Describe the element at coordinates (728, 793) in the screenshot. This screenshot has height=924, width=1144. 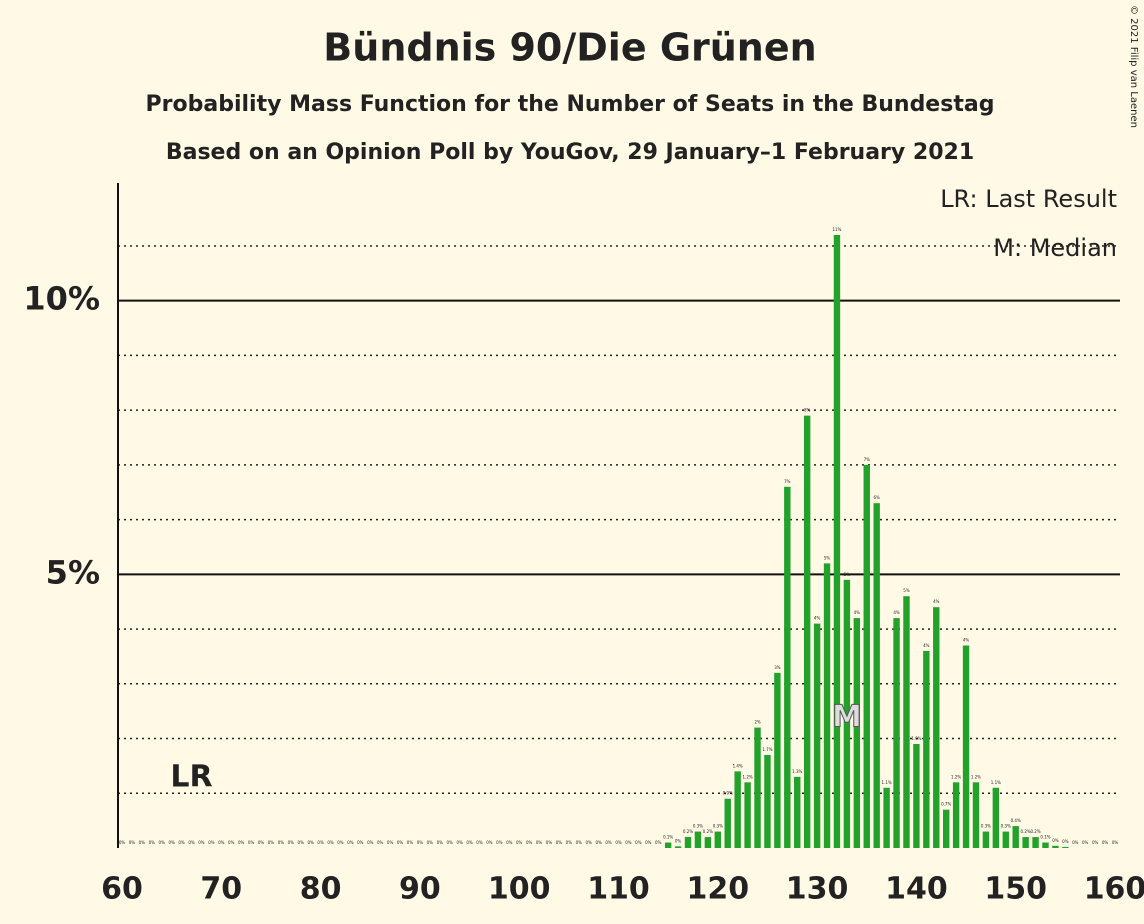
I see `value-label: 0.9%` at that location.